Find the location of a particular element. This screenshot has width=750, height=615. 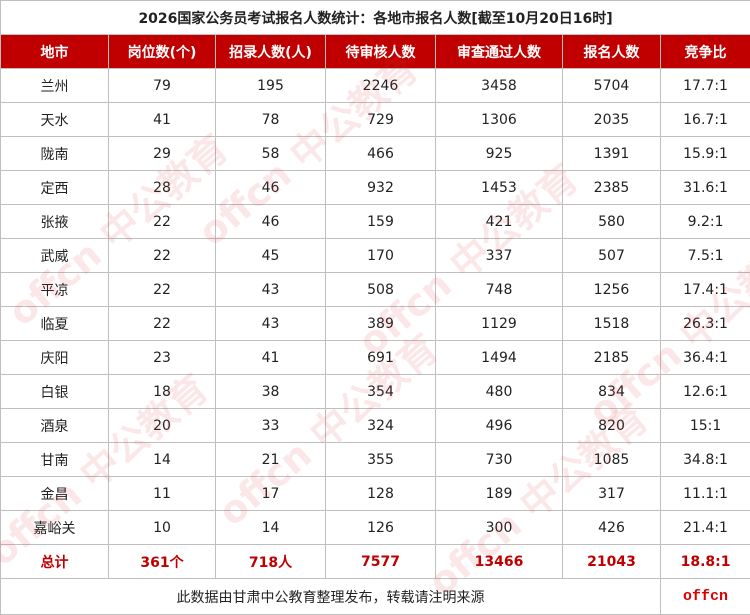

cell: 23 is located at coordinates (162, 358).